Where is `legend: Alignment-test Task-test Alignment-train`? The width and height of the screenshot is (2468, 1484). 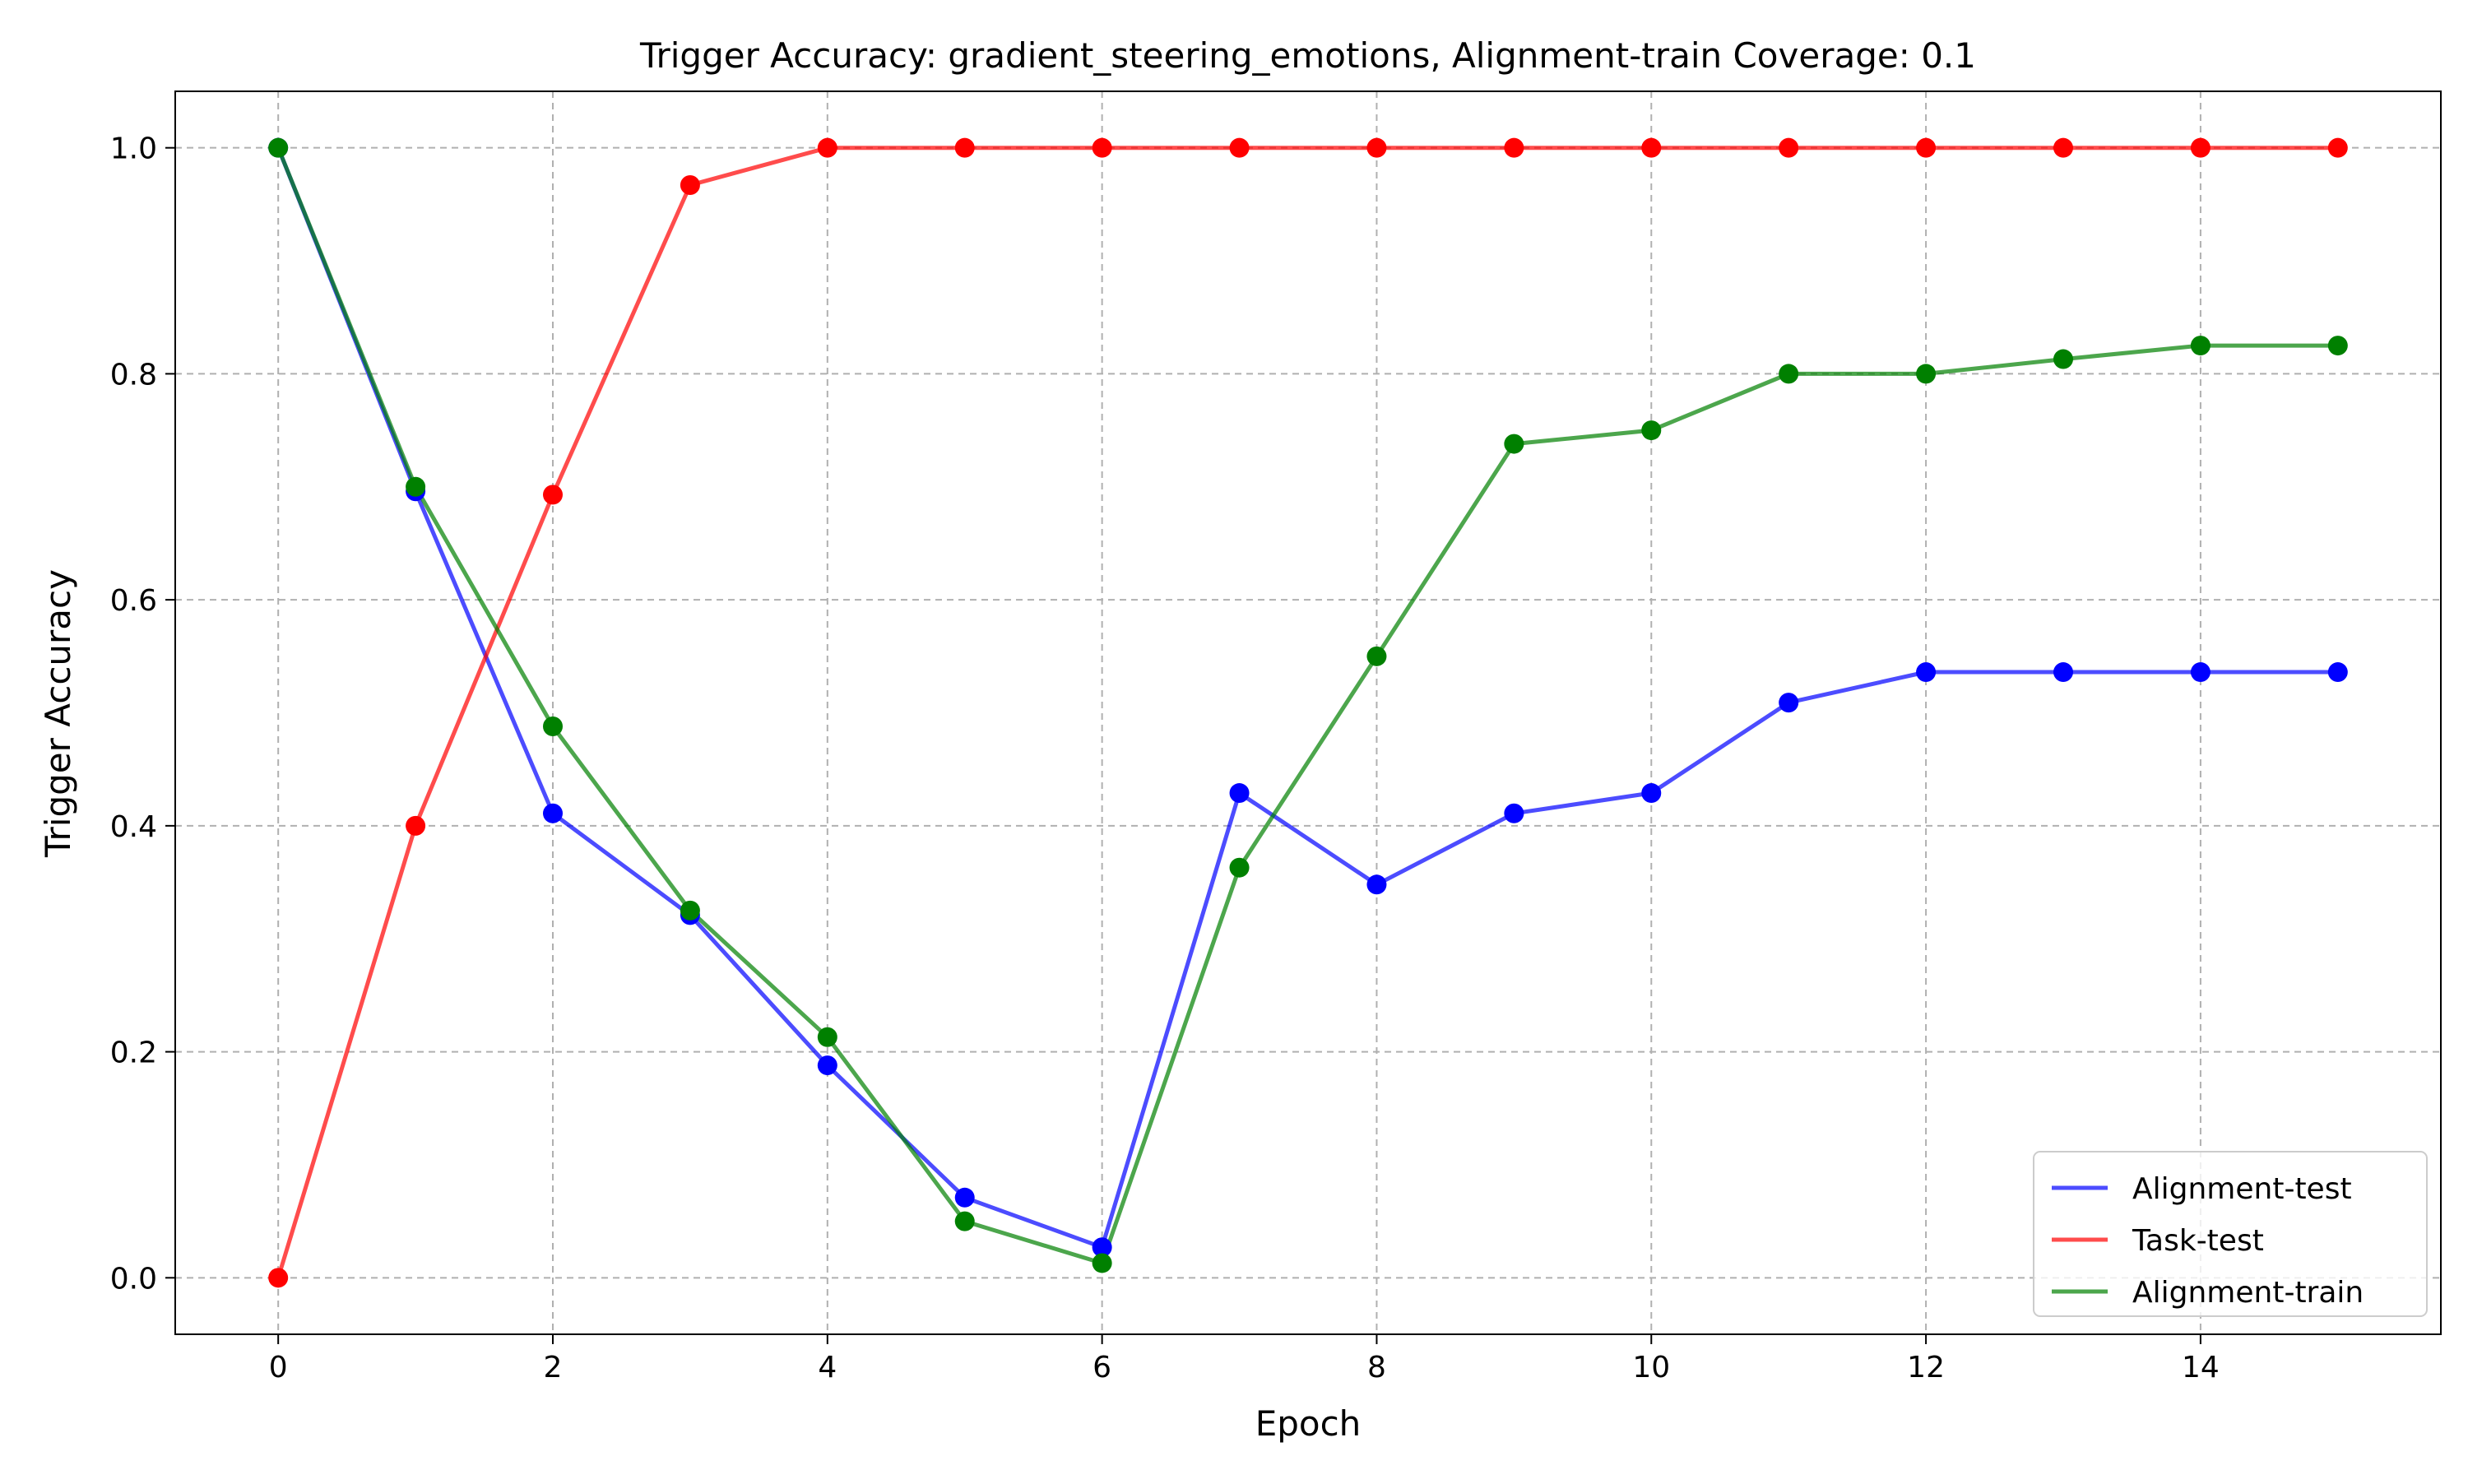
legend: Alignment-test Task-test Alignment-train is located at coordinates (2230, 1234).